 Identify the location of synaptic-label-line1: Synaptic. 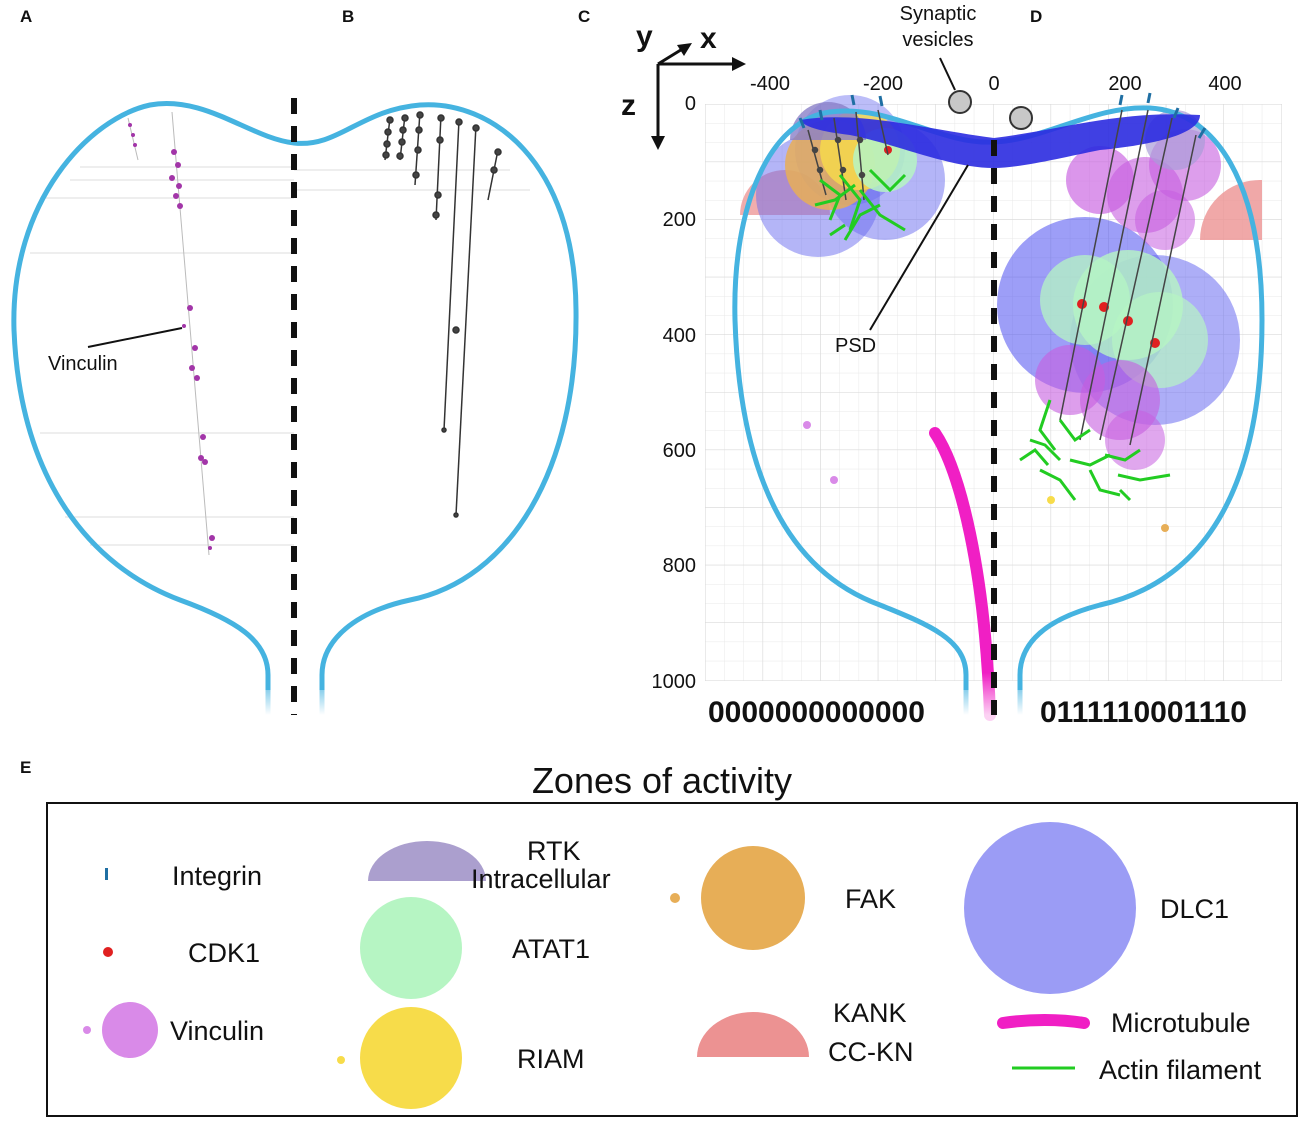
(938, 14).